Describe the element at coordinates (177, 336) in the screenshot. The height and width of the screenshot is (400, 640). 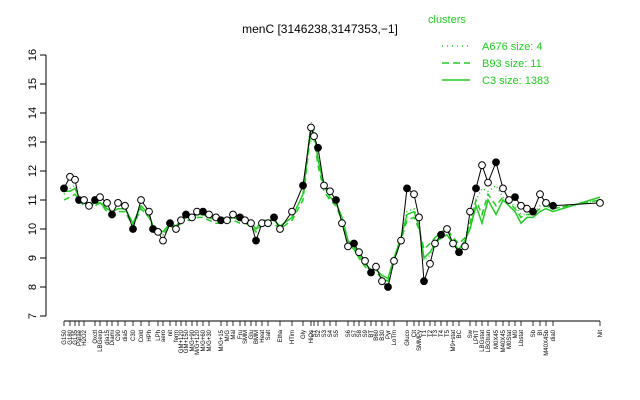
I see `x-tick-label: ferm` at that location.